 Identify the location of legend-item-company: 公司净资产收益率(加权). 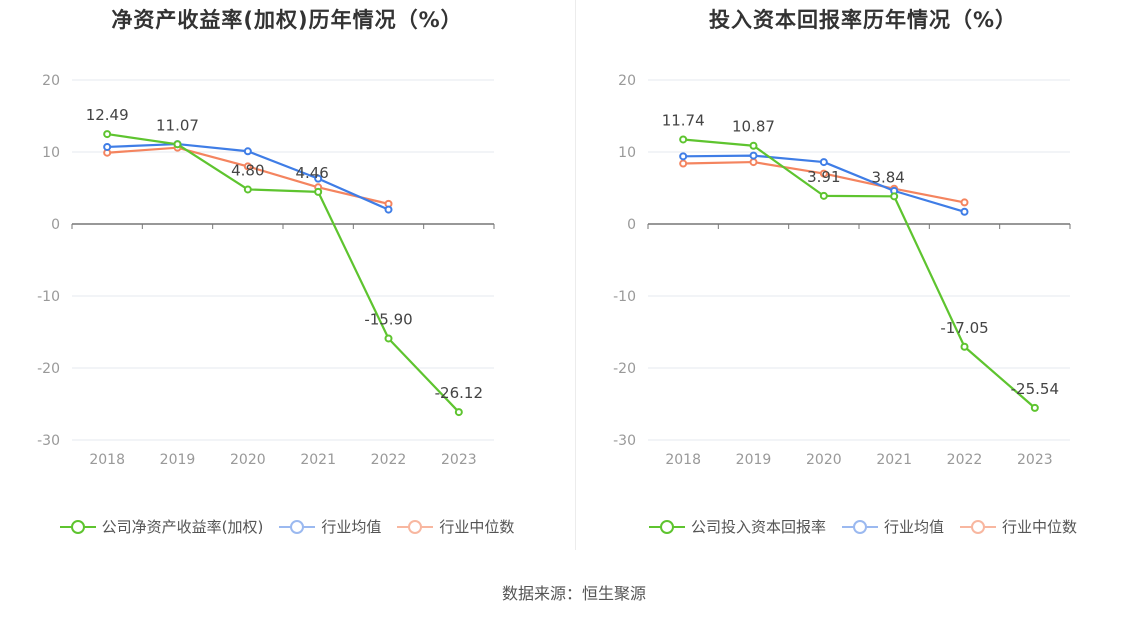
(161, 526).